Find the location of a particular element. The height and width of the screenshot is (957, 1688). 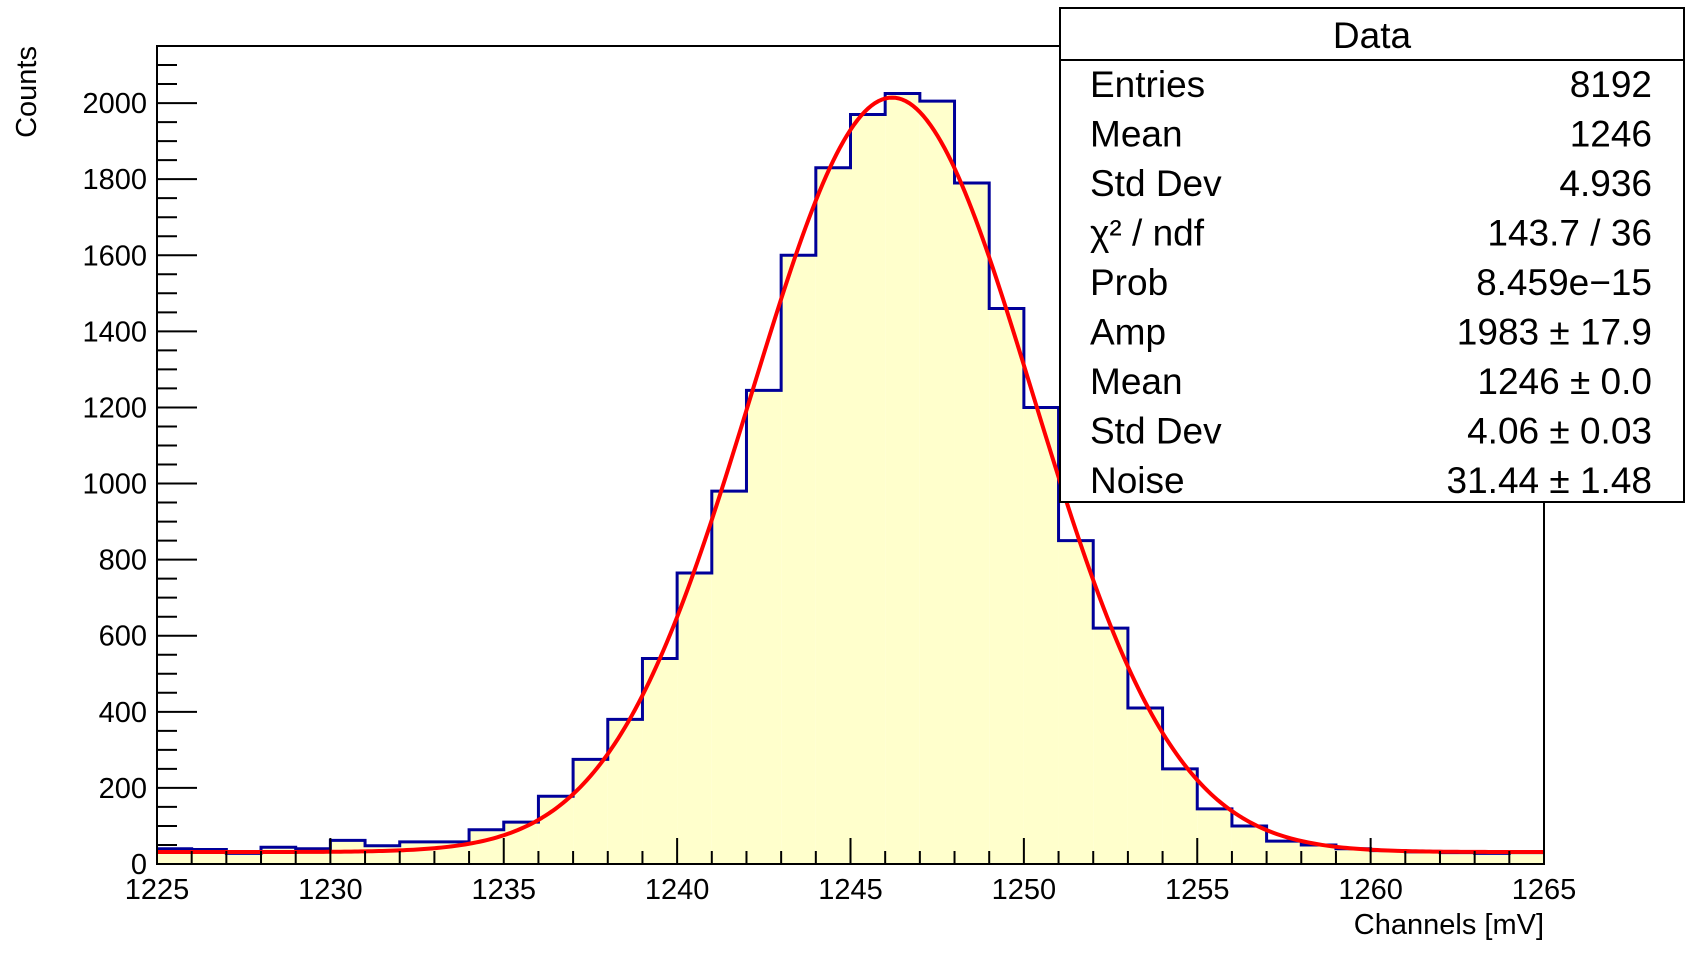

stats-box-title: Data is located at coordinates (1372, 35).